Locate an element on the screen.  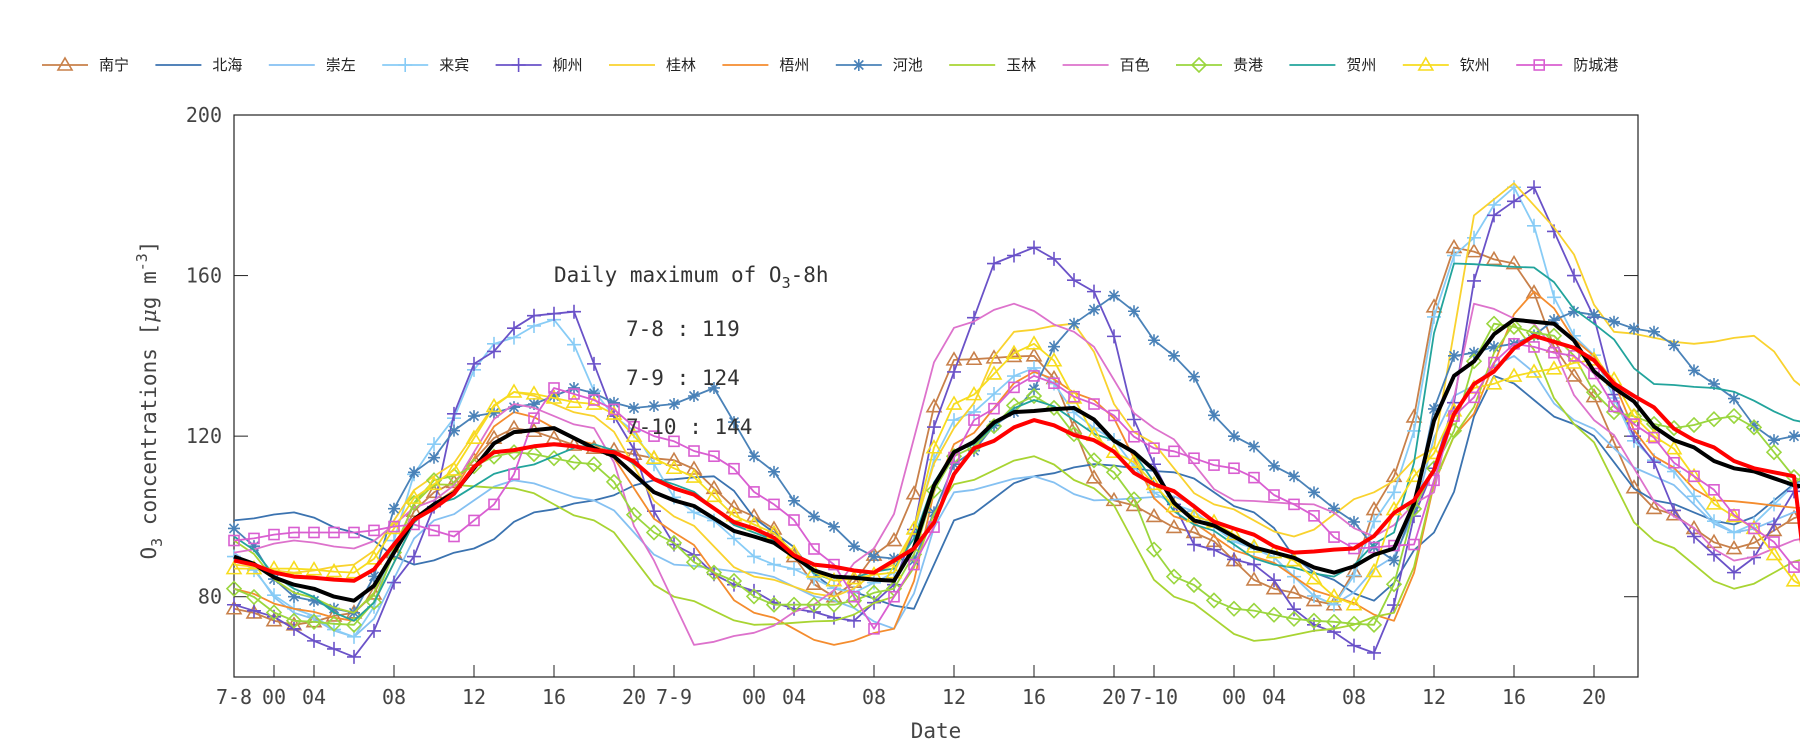
annotation-line-3: 7-10 : 144 is located at coordinates (689, 427).